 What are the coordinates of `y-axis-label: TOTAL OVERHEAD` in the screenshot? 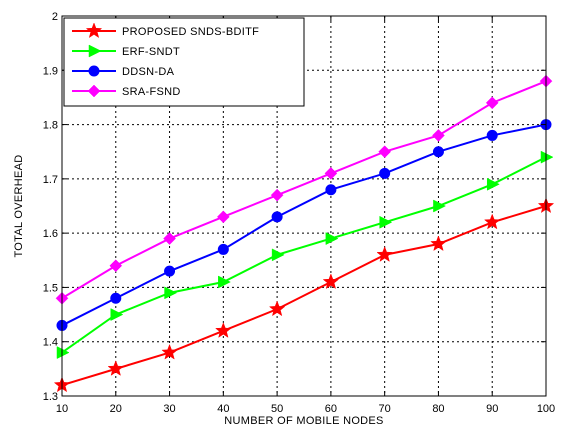 It's located at (19, 205).